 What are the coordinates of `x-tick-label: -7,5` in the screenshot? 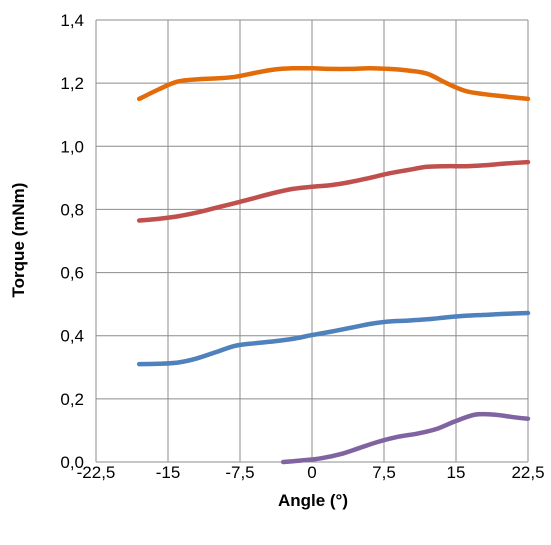 It's located at (239, 472).